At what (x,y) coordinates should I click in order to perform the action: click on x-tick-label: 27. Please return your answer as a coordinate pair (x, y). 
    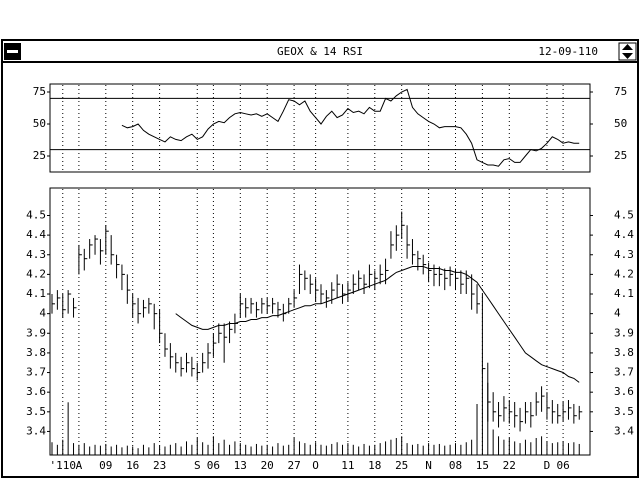
    Looking at the image, I should click on (293, 465).